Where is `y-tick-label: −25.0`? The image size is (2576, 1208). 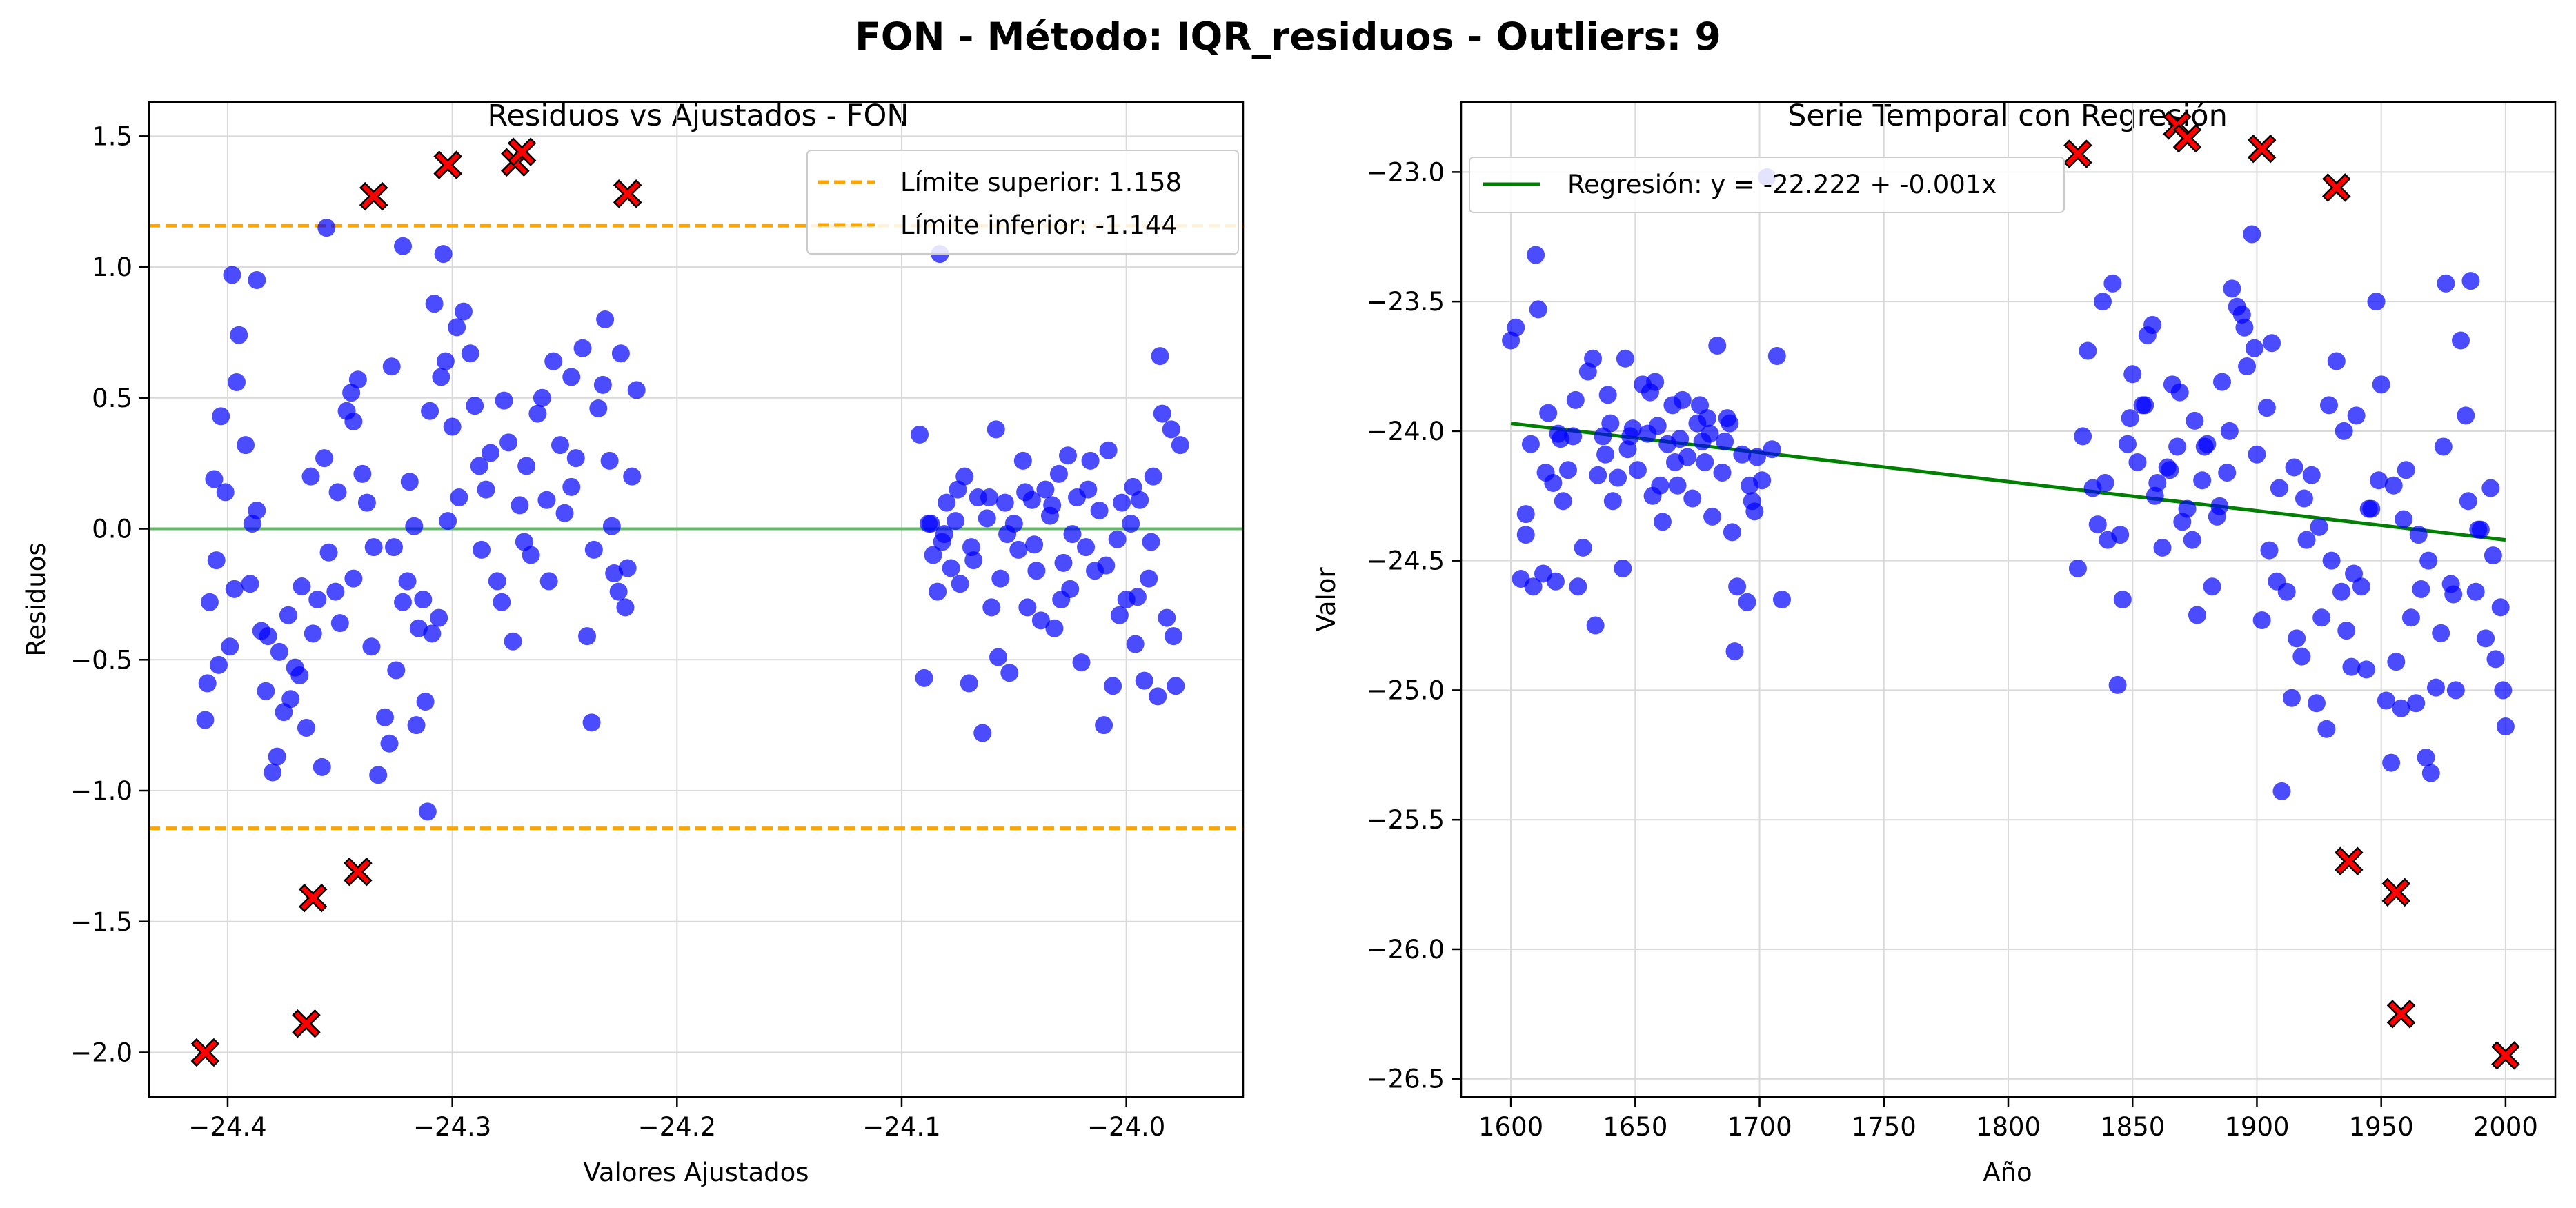
y-tick-label: −25.0 is located at coordinates (1406, 690).